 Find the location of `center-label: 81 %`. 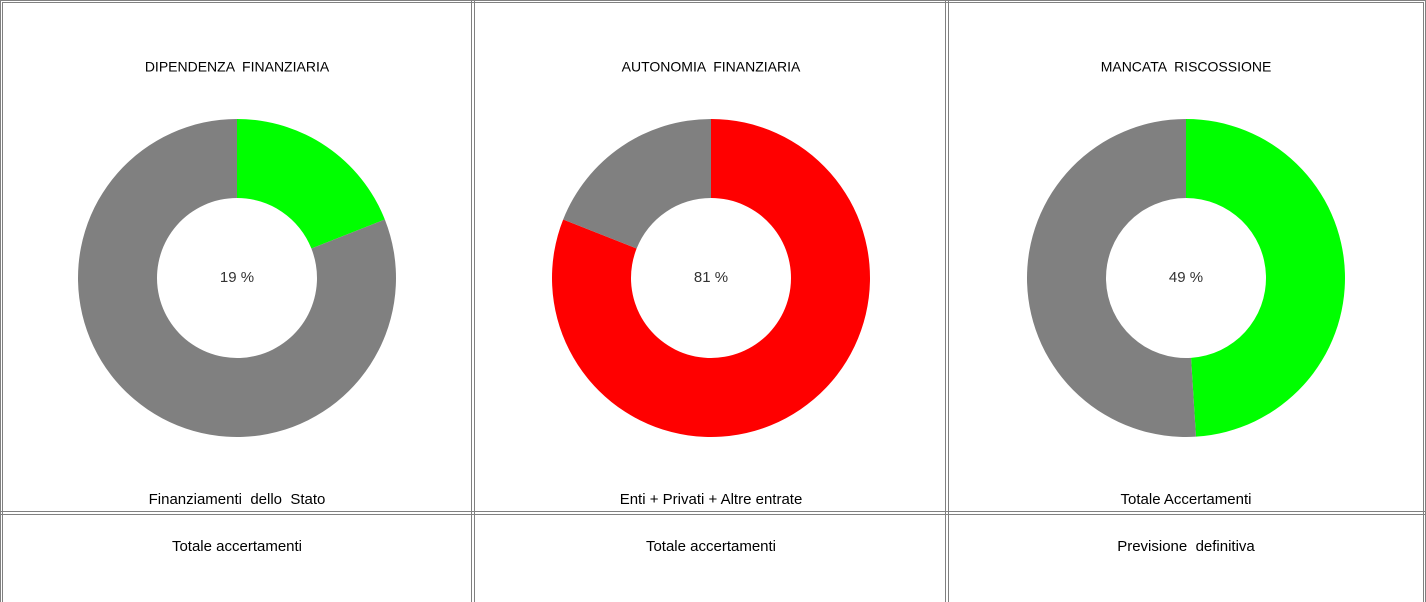

center-label: 81 % is located at coordinates (711, 277).